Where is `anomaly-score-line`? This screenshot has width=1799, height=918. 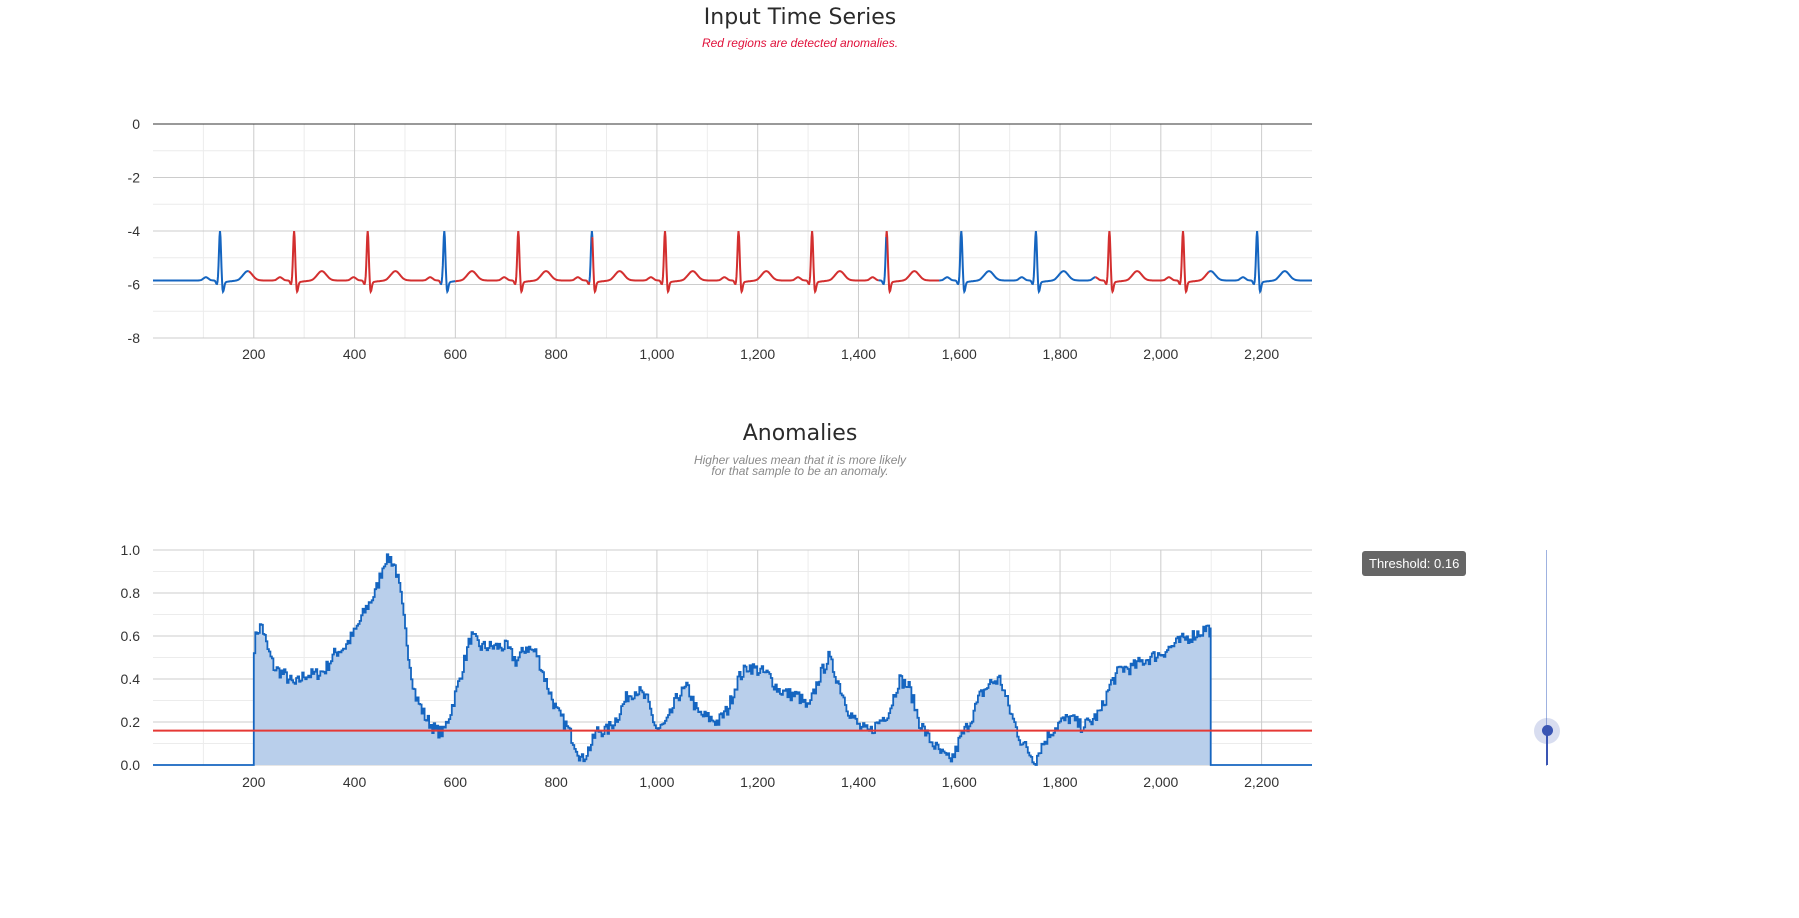
anomaly-score-line is located at coordinates (732, 659).